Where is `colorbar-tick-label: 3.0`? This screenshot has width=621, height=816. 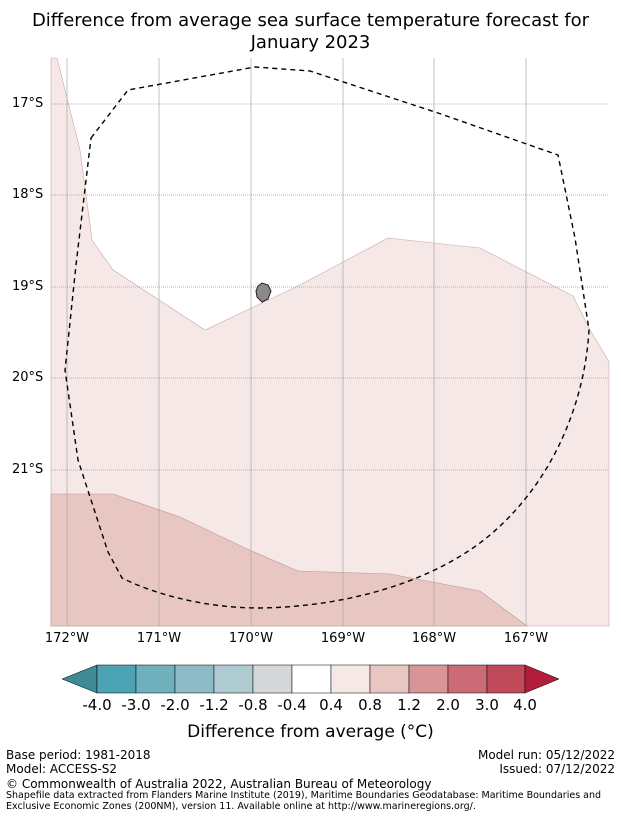
colorbar-tick-label: 3.0 is located at coordinates (487, 705).